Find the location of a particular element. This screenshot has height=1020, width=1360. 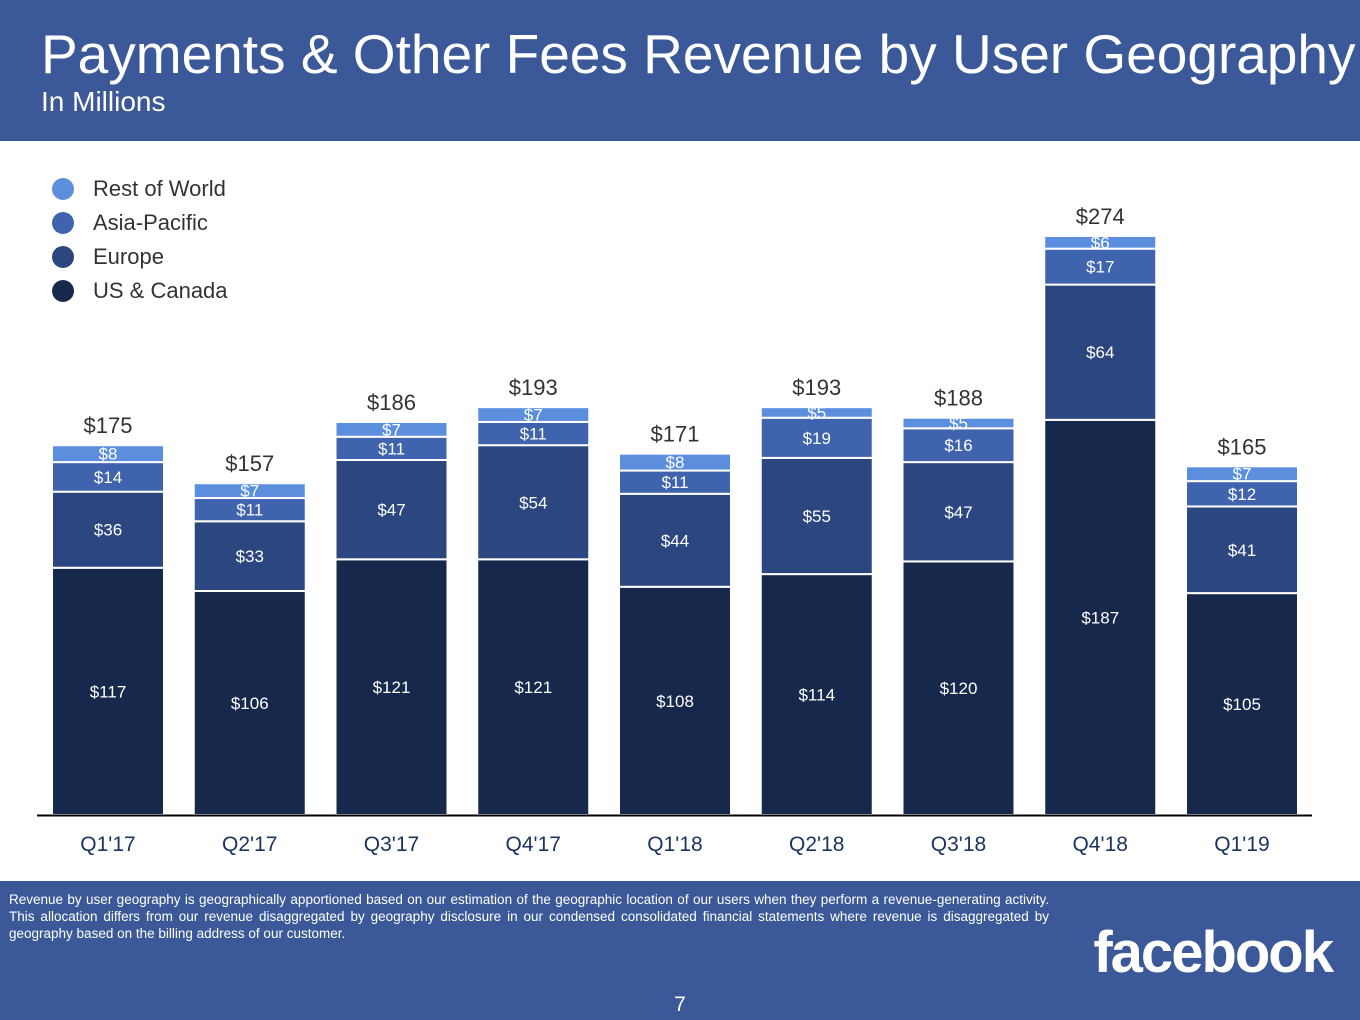

data-label: $44 is located at coordinates (675, 540).